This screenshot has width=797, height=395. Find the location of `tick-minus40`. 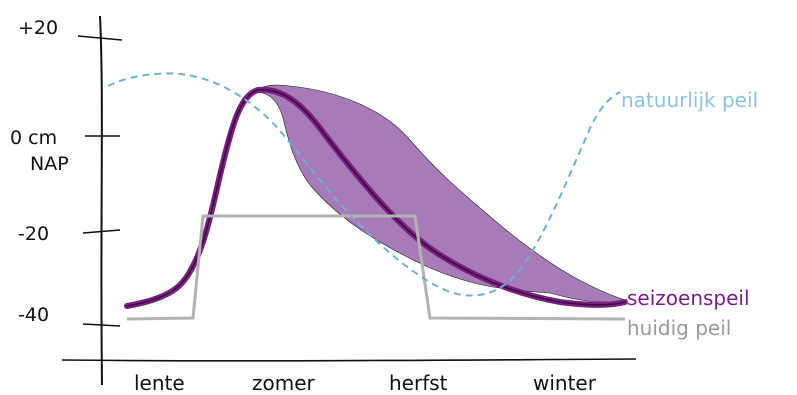

tick-minus40 is located at coordinates (101, 325).